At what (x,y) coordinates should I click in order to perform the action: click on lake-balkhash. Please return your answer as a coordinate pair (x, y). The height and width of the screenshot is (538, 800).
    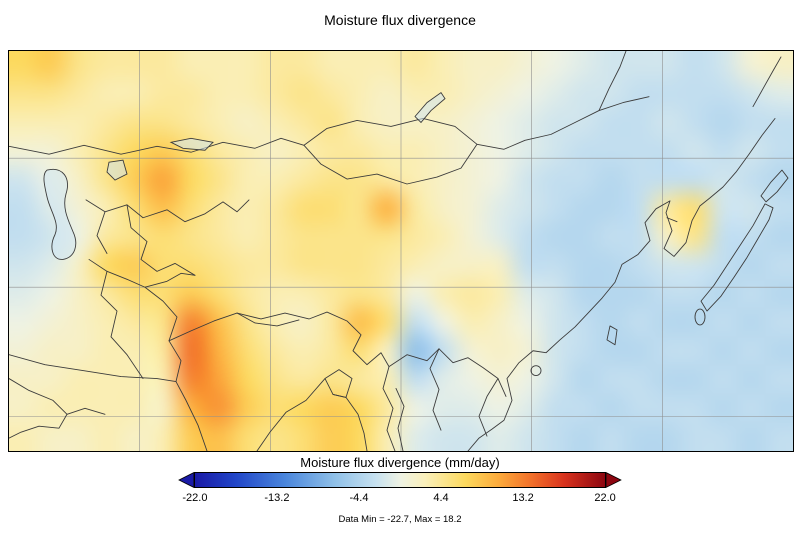
    Looking at the image, I should click on (191, 144).